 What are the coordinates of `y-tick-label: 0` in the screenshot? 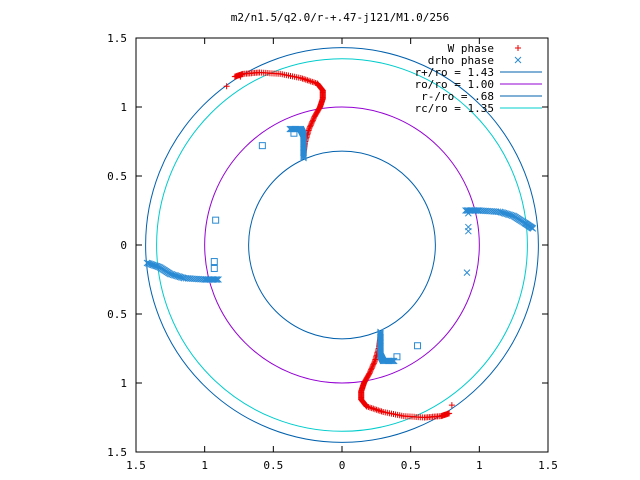 It's located at (123, 245).